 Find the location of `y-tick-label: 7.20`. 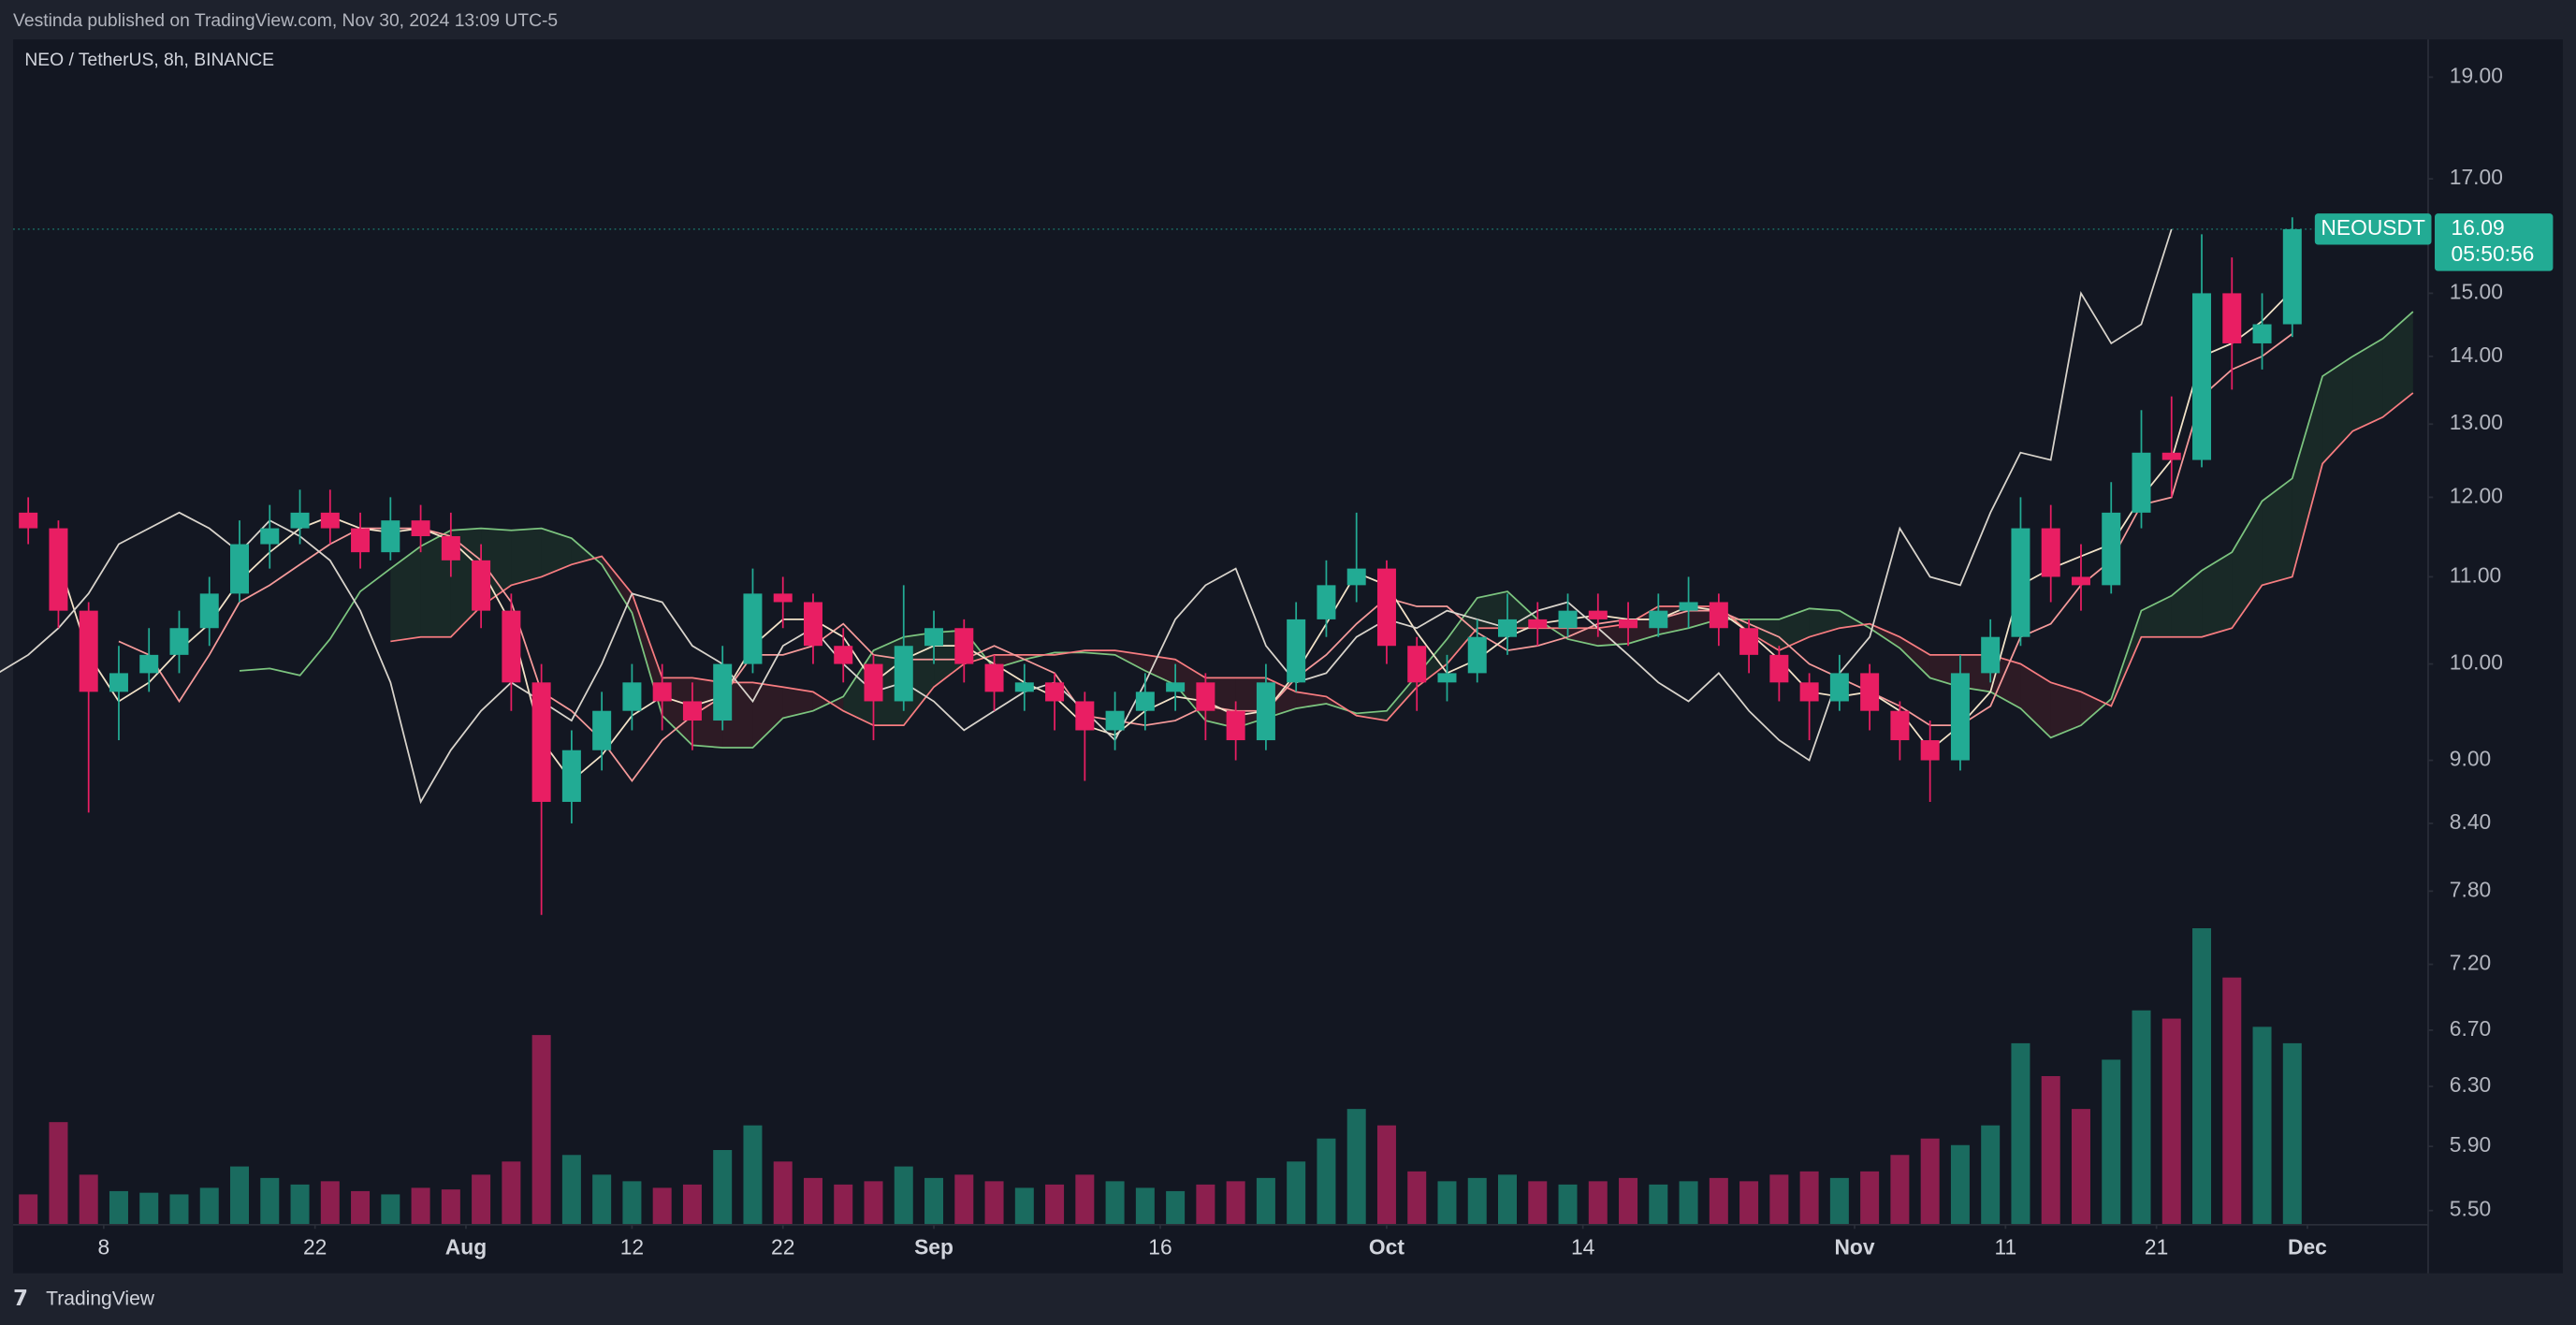

y-tick-label: 7.20 is located at coordinates (2470, 963).